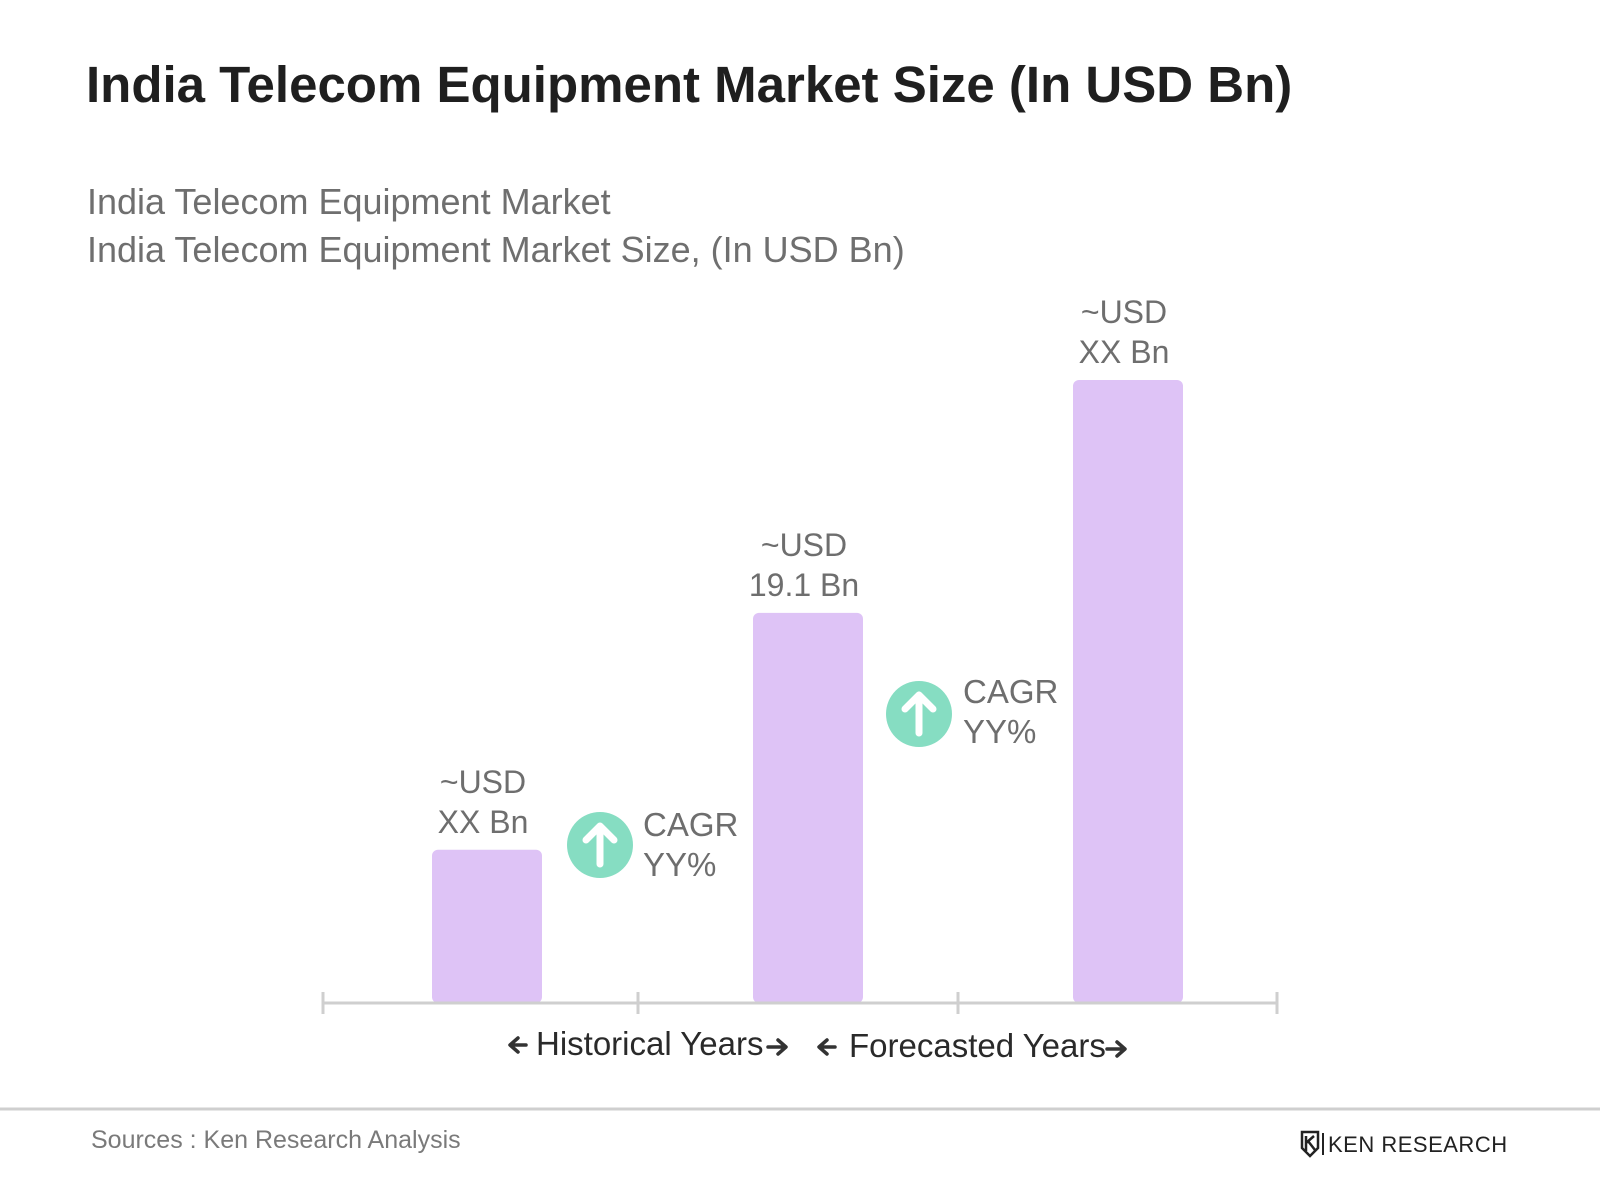 The height and width of the screenshot is (1200, 1600). What do you see at coordinates (483, 822) in the screenshot?
I see `value-label-1-line-2: XX Bn` at bounding box center [483, 822].